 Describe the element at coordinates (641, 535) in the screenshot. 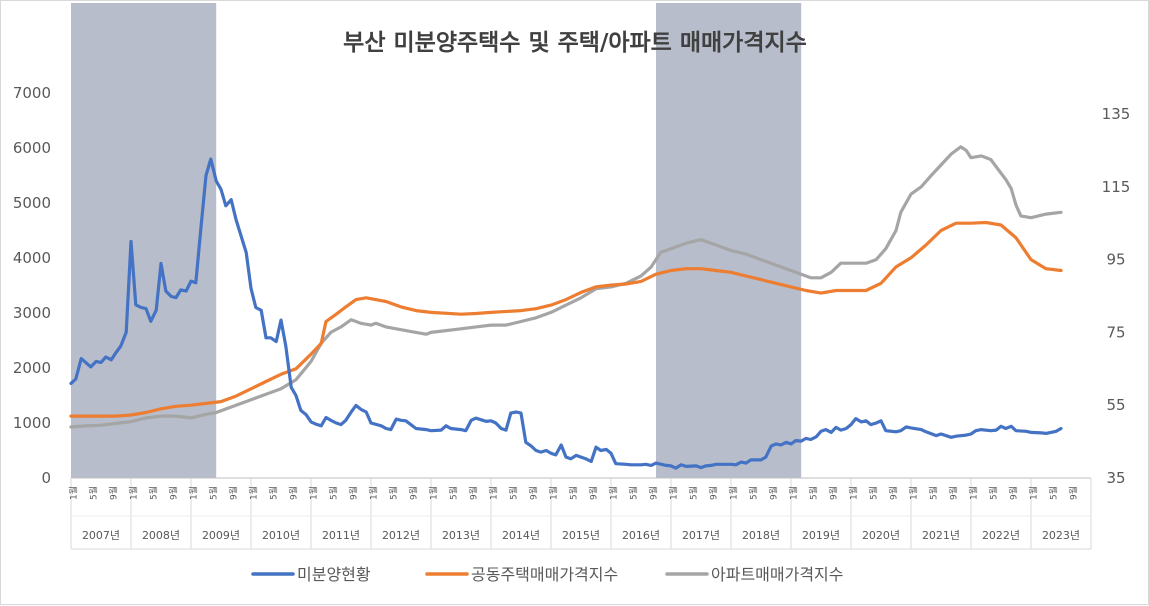

I see `year-label: 2016년` at that location.